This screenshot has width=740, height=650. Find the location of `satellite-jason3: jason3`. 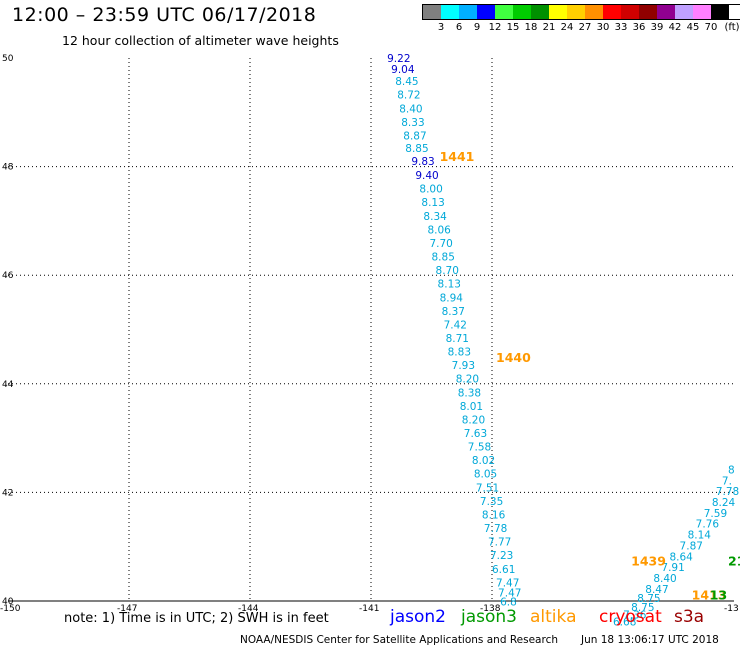

satellite-jason3: jason3 is located at coordinates (489, 617).